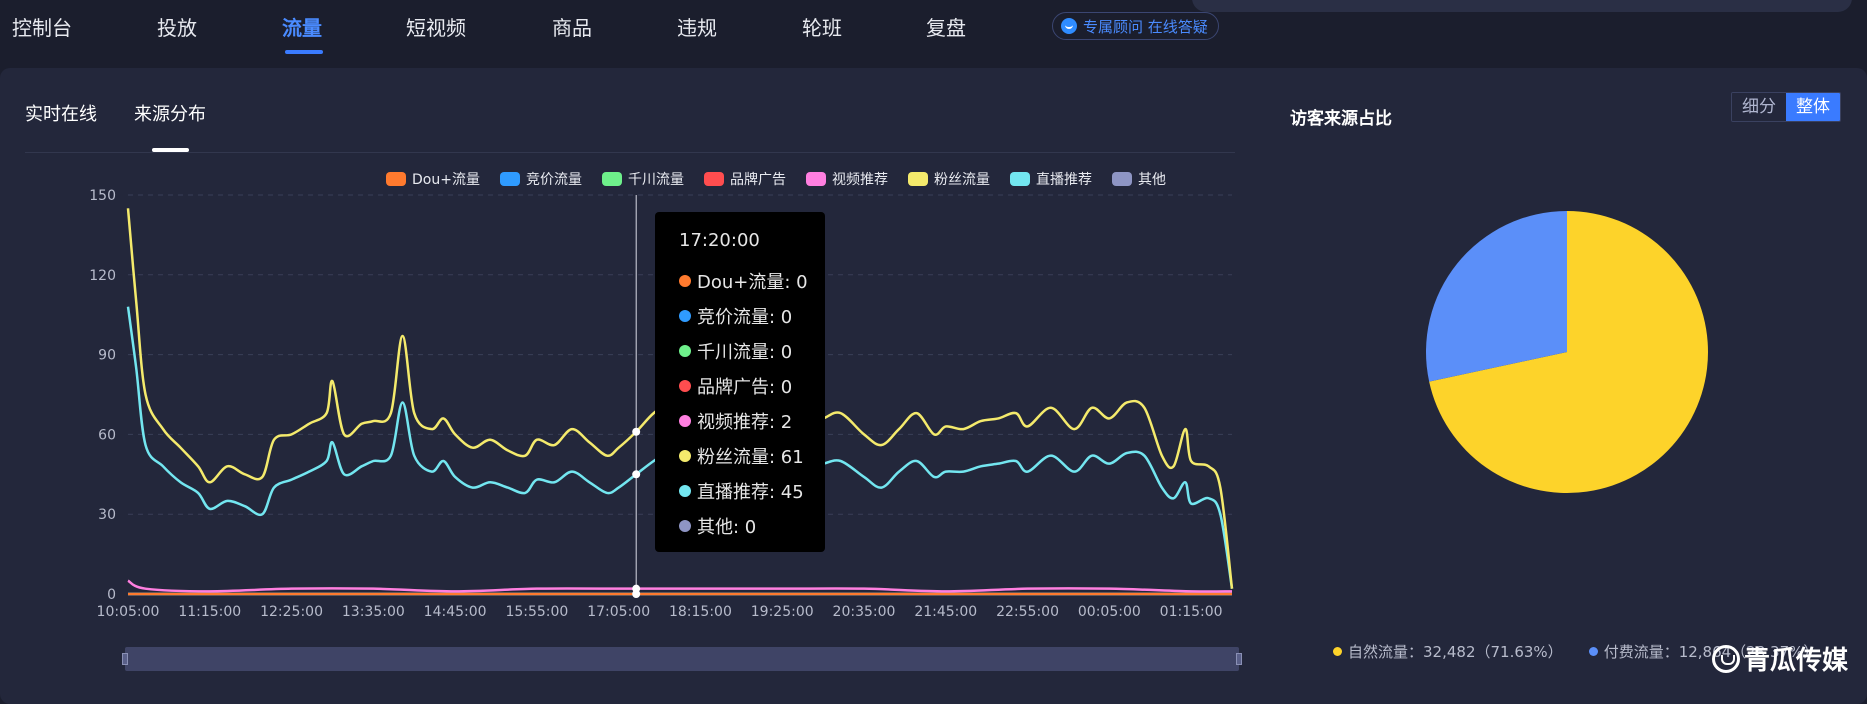 The height and width of the screenshot is (704, 1867). Describe the element at coordinates (107, 435) in the screenshot. I see `y-tick-label: 60` at that location.